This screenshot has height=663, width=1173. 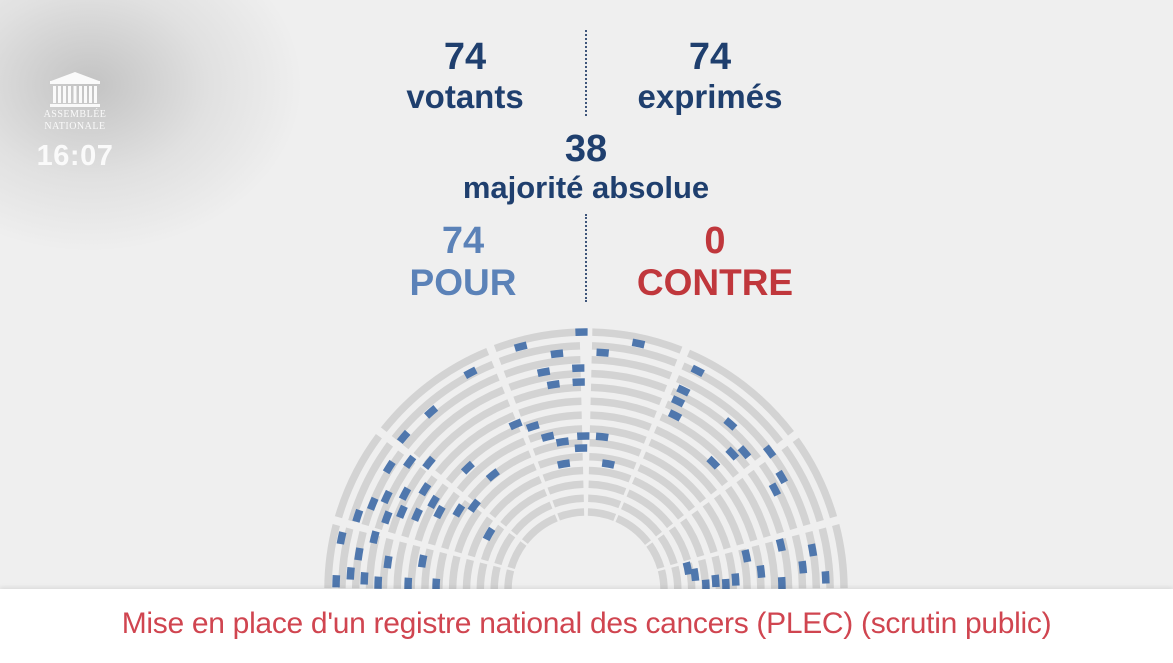 I want to click on contre-count: 0, so click(x=715, y=241).